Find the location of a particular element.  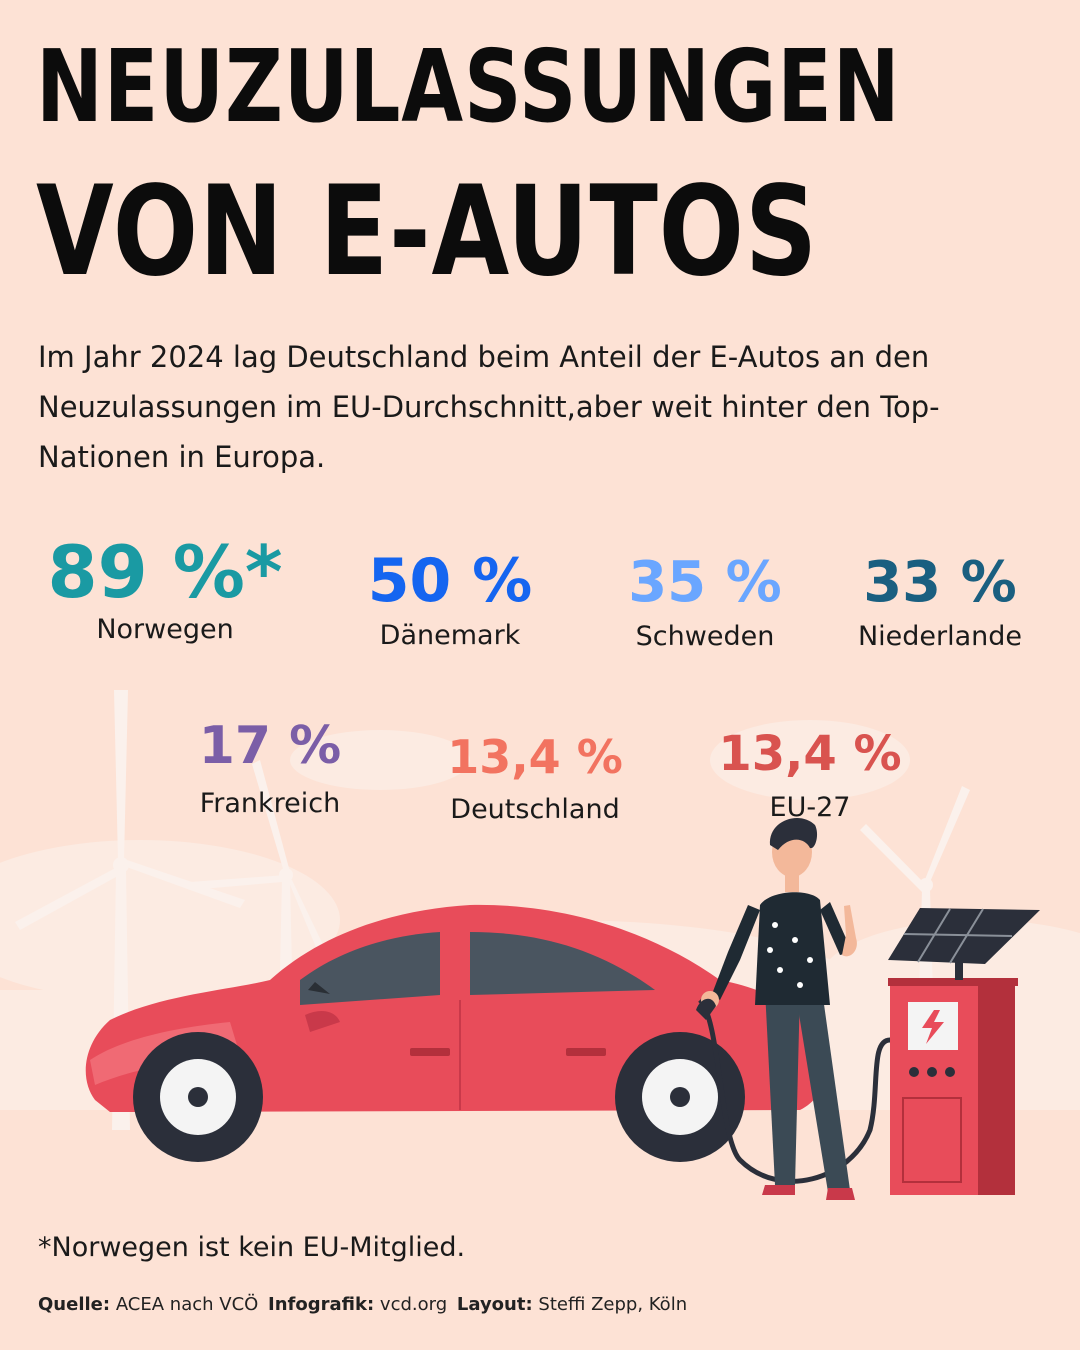

stat-schweden: 35 % Schweden is located at coordinates (705, 601).